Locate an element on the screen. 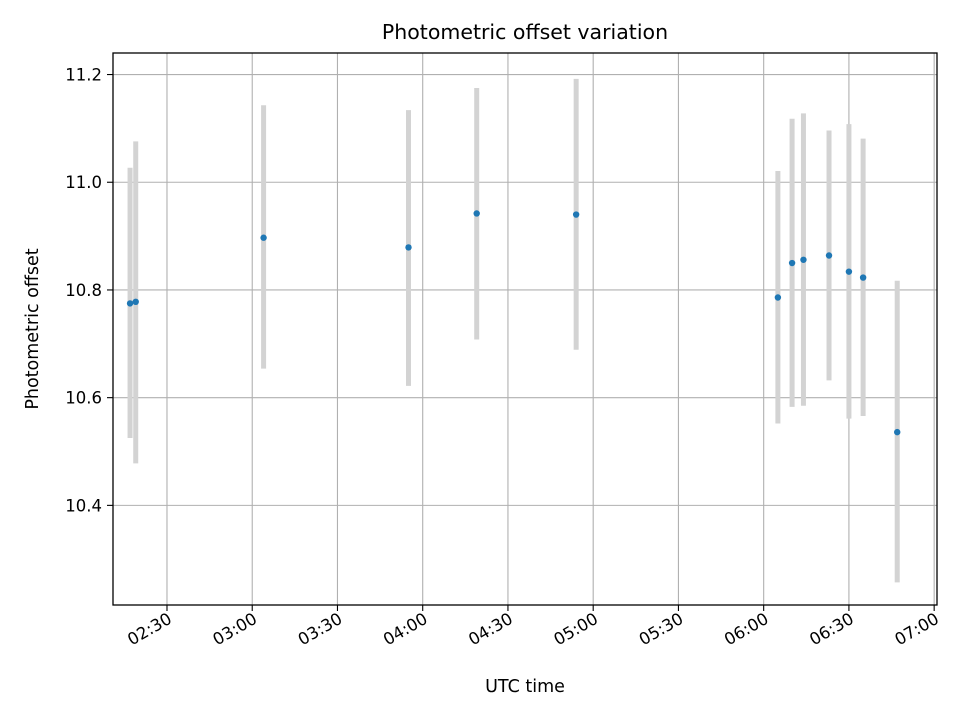 The height and width of the screenshot is (720, 960). y-tick-label: 10.8 is located at coordinates (83, 290).